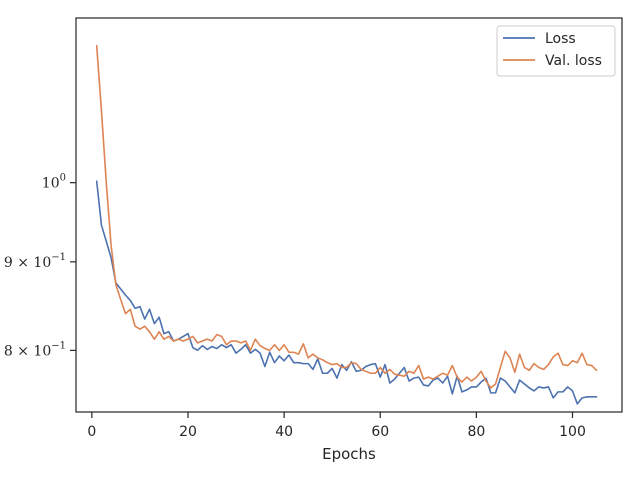 The image size is (640, 480). I want to click on x-tick-label: 80, so click(476, 432).